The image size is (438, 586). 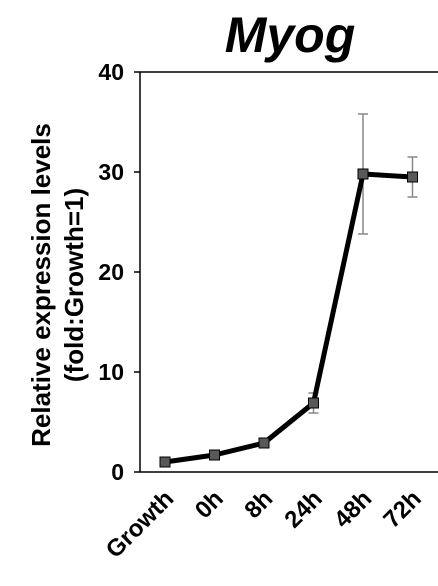 I want to click on y-tick-label: 20, so click(x=111, y=272).